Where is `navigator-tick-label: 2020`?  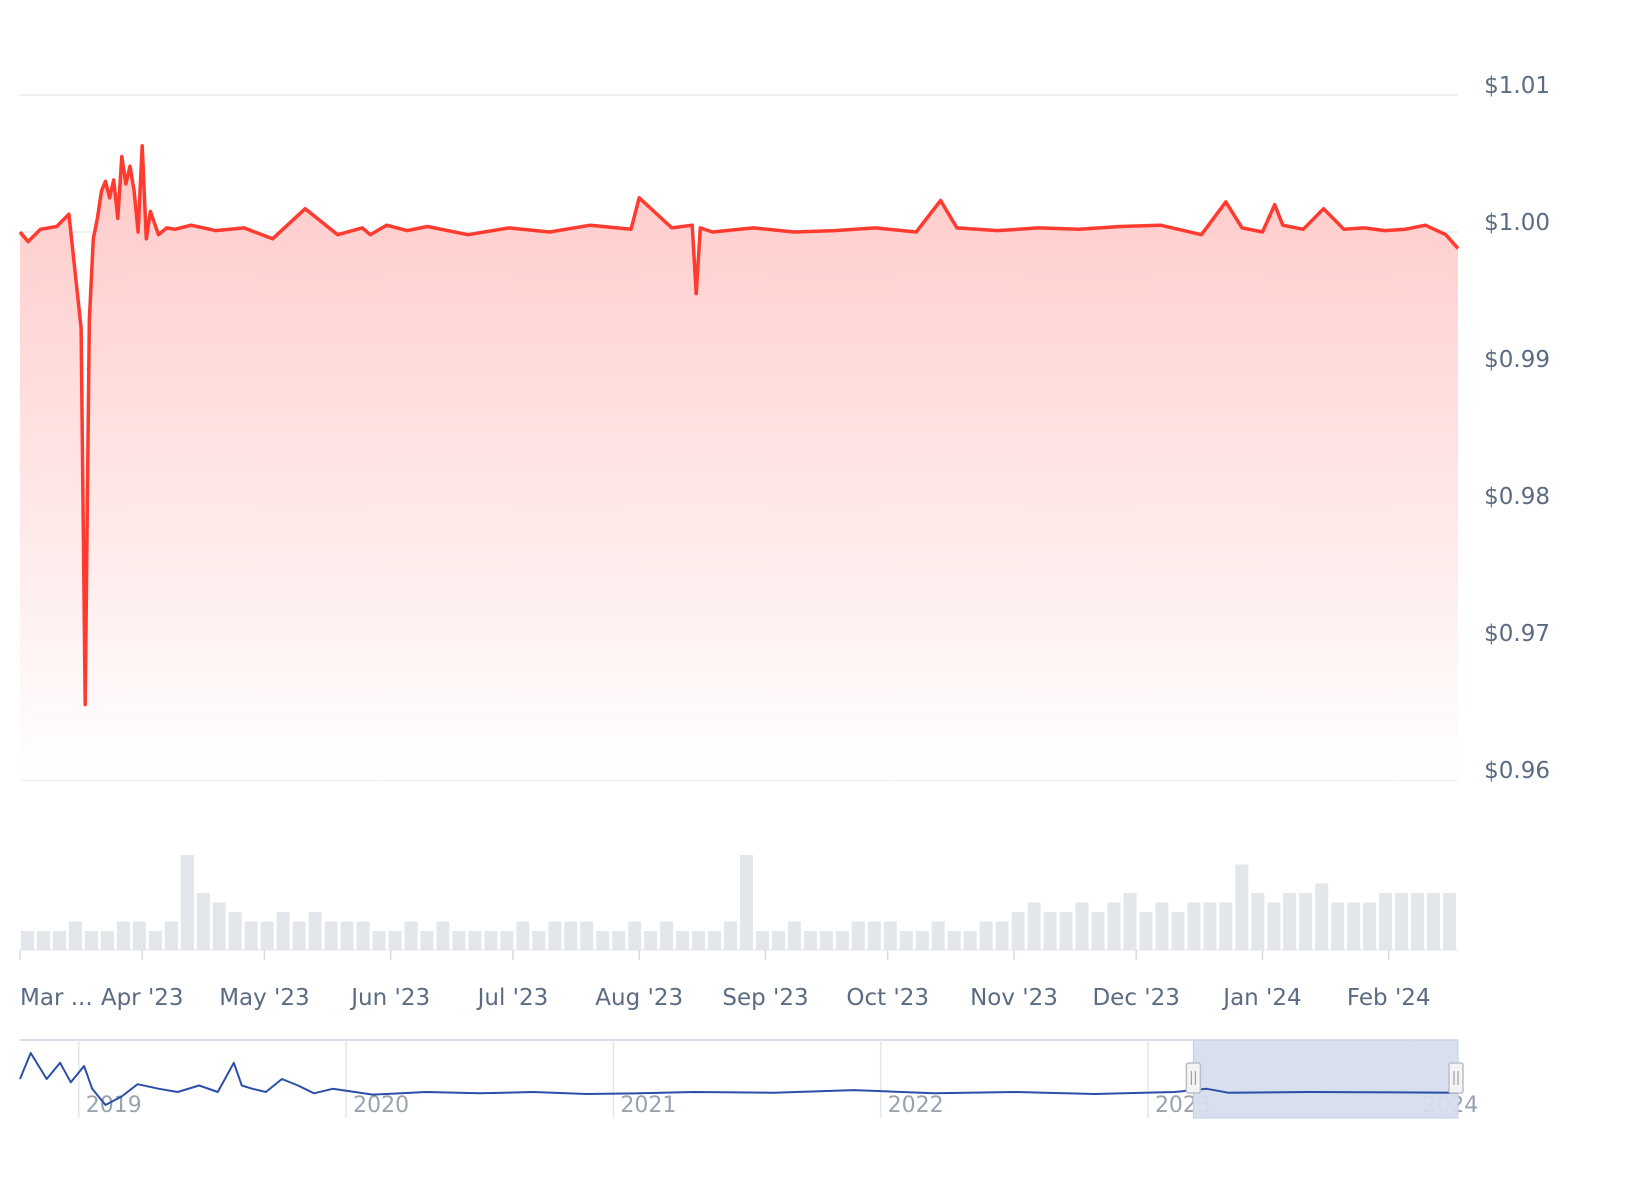
navigator-tick-label: 2020 is located at coordinates (381, 1105).